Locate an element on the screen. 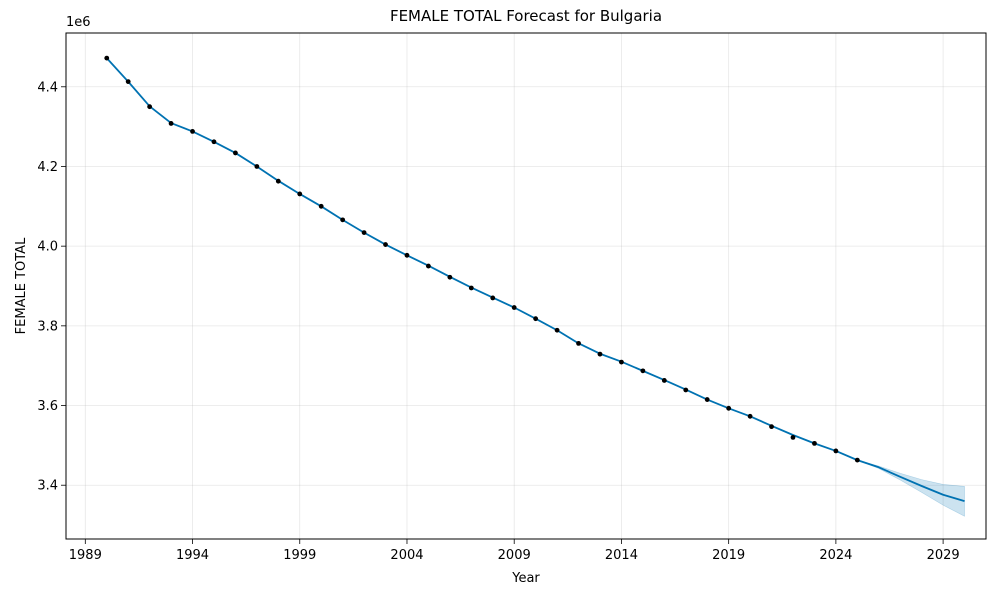  y-offset-label: 1e6 is located at coordinates (78, 22).